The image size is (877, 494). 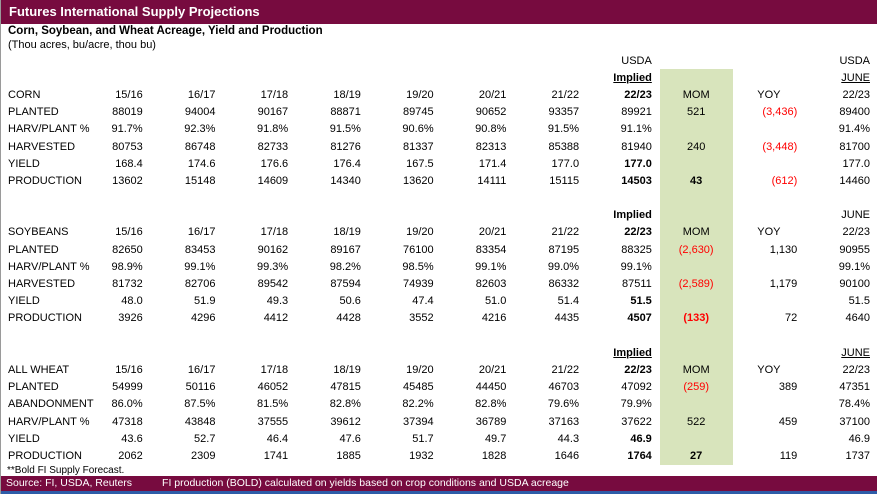 What do you see at coordinates (347, 163) in the screenshot?
I see `cell: 176.4` at bounding box center [347, 163].